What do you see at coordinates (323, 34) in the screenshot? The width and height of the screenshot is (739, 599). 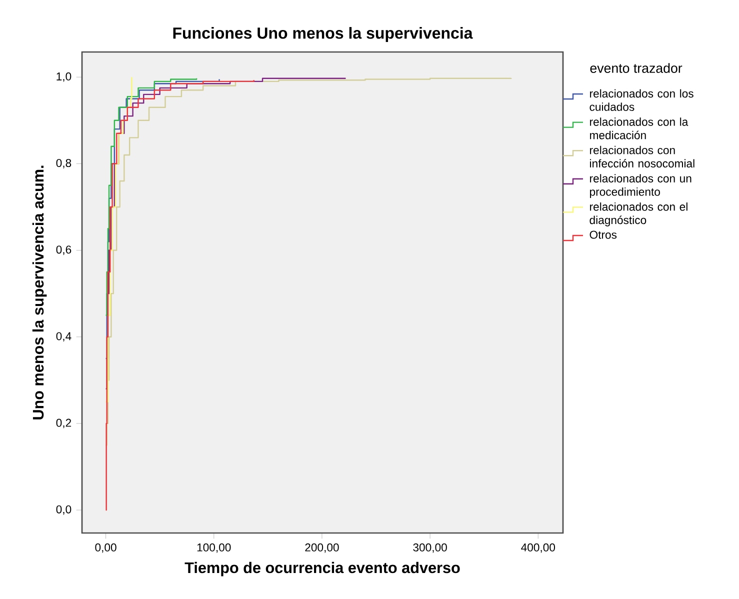 I see `chart-title: Funciones Uno menos la supervivencia` at bounding box center [323, 34].